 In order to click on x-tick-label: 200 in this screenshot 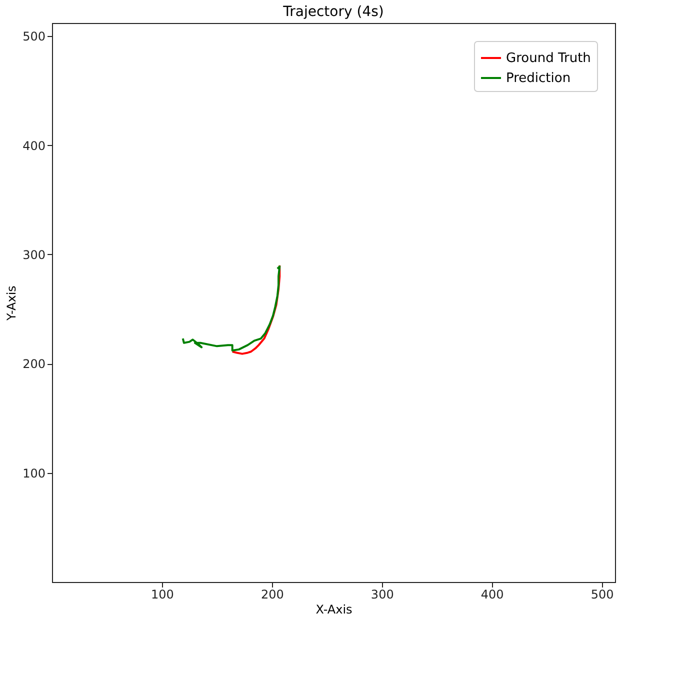, I will do `click(272, 595)`.